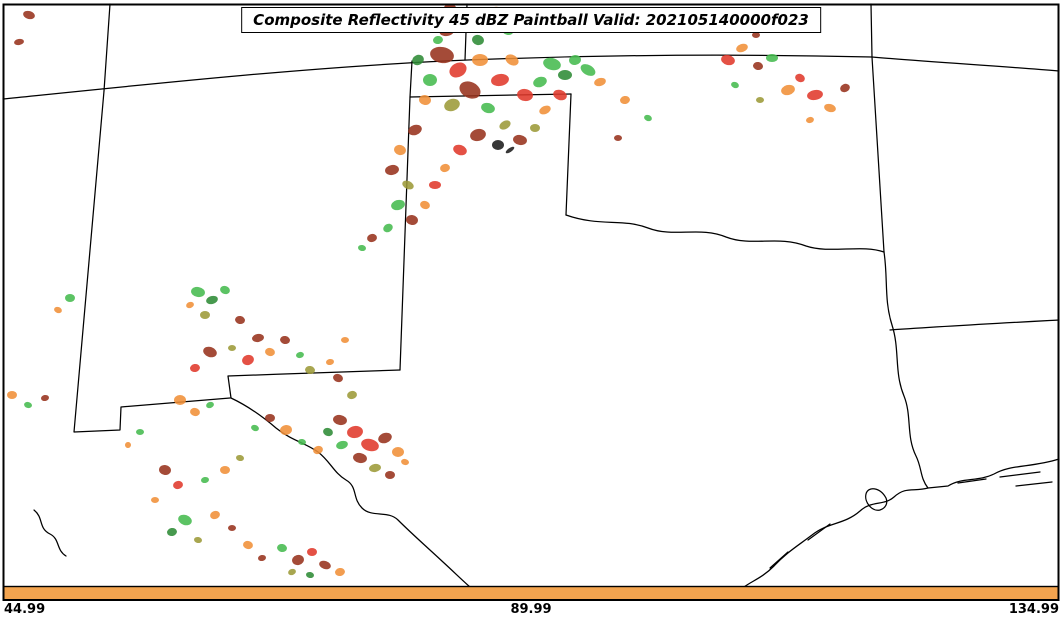  What do you see at coordinates (350, 492) in the screenshot?
I see `rio-grande-river` at bounding box center [350, 492].